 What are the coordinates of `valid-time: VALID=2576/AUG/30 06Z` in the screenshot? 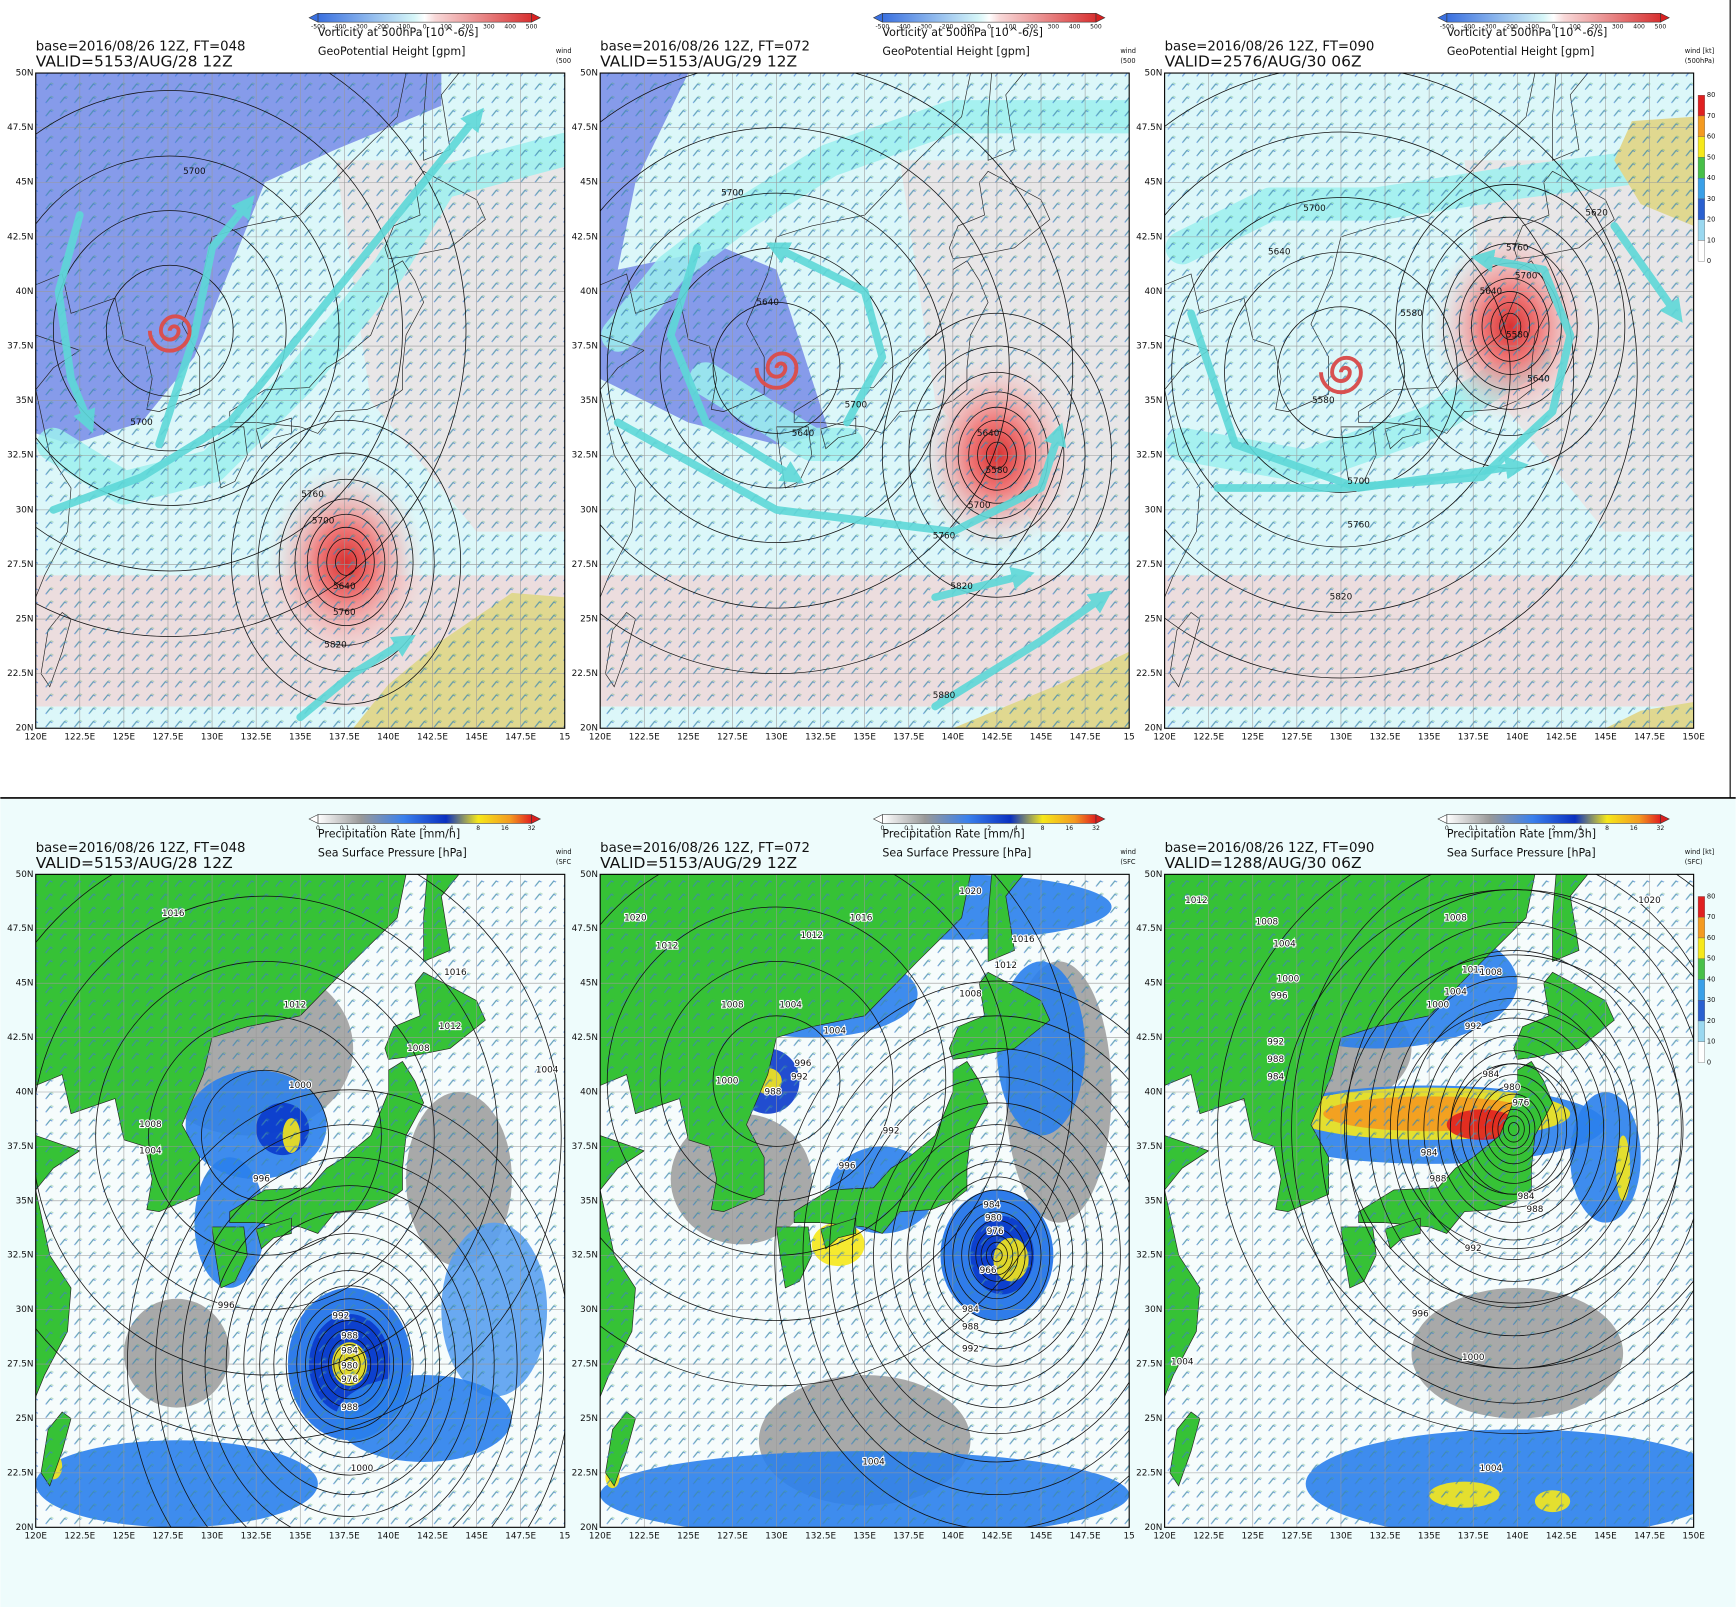 It's located at (1263, 61).